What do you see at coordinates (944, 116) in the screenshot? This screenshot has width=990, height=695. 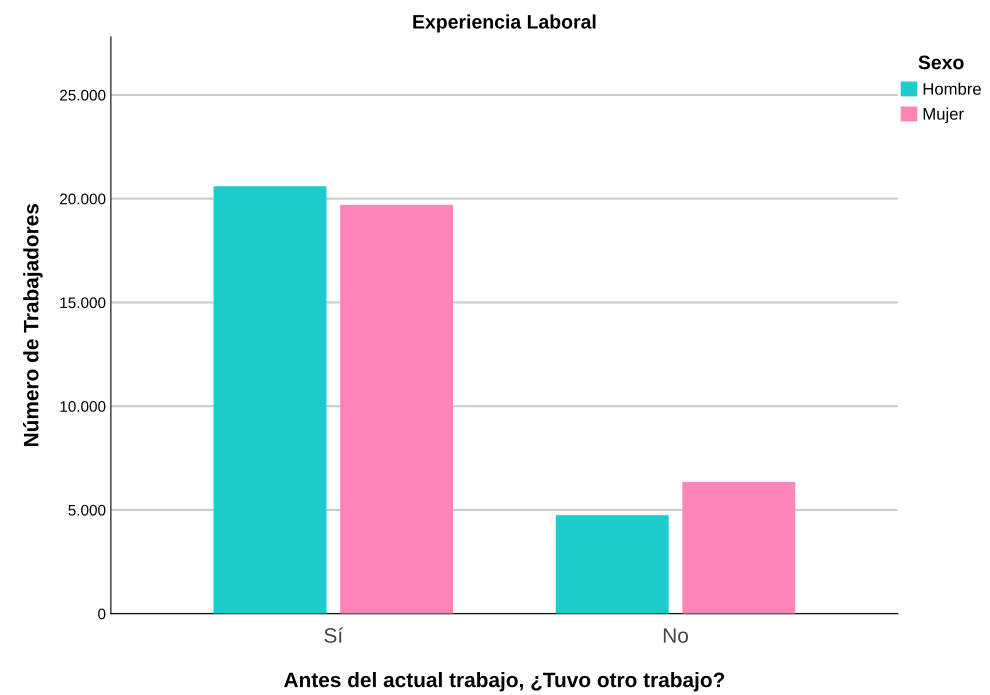 I see `legend-label: Mujer` at bounding box center [944, 116].